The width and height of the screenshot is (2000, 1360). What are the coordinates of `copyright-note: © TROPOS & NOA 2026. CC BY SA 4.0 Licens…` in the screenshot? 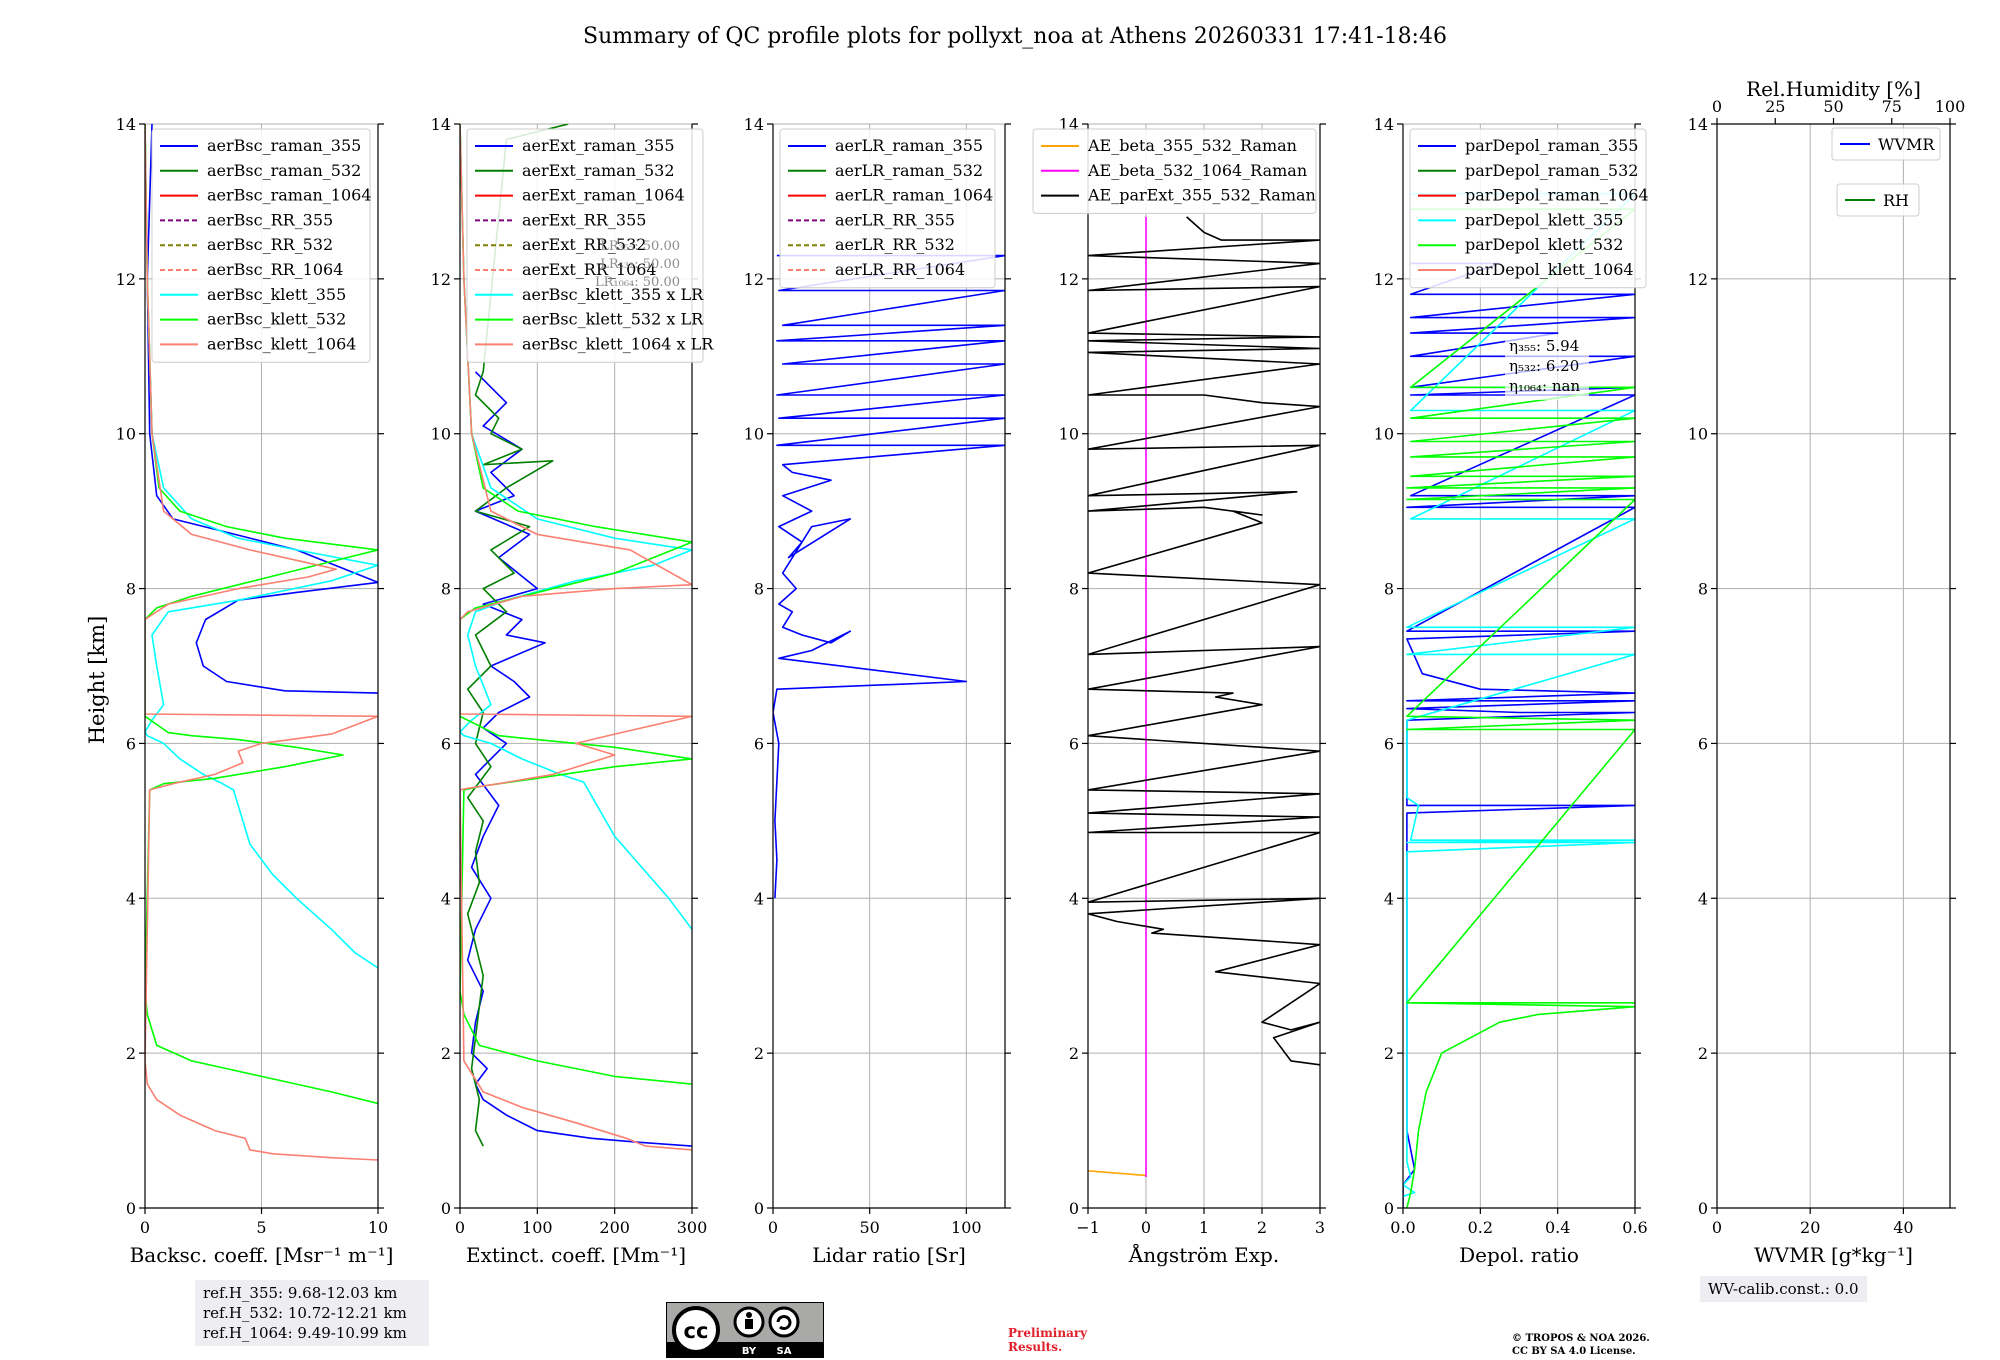 It's located at (1581, 1345).